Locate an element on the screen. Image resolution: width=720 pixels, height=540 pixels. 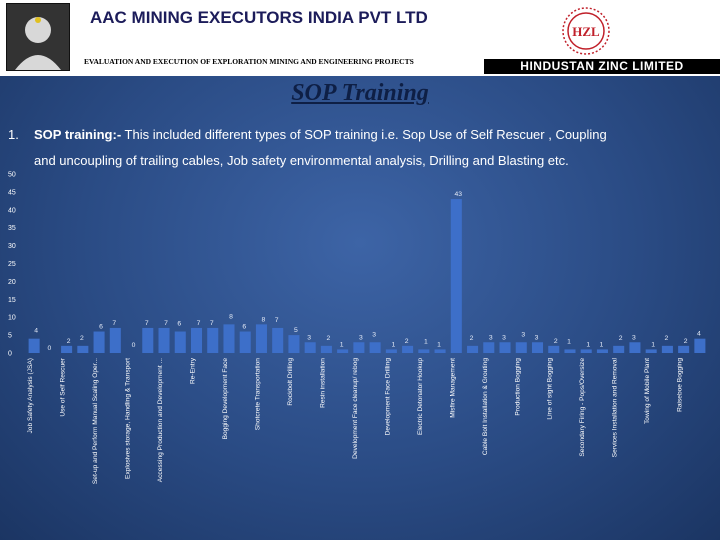
x-category-label: Shotcrete Transportation is located at coordinates (257, 394).